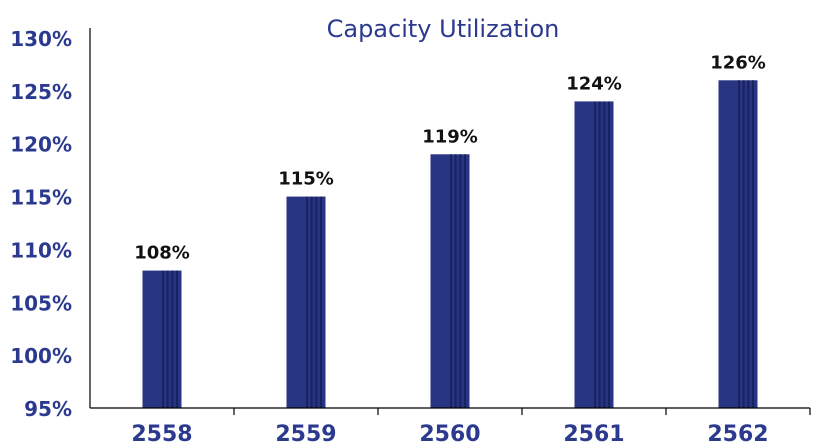 This screenshot has width=821, height=448. Describe the element at coordinates (41, 39) in the screenshot. I see `y-tick-label: 130%` at that location.